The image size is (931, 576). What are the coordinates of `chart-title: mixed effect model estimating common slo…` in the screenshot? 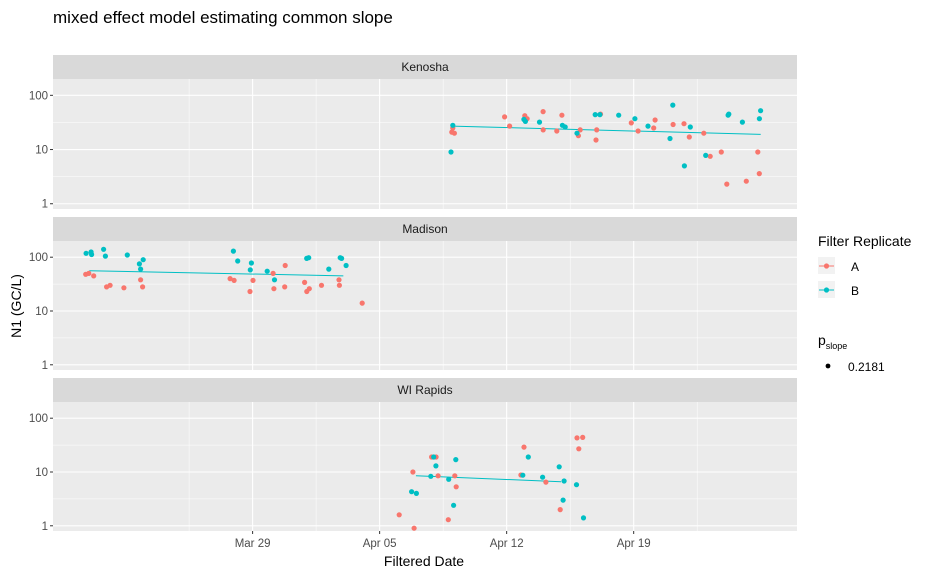 It's located at (223, 17).